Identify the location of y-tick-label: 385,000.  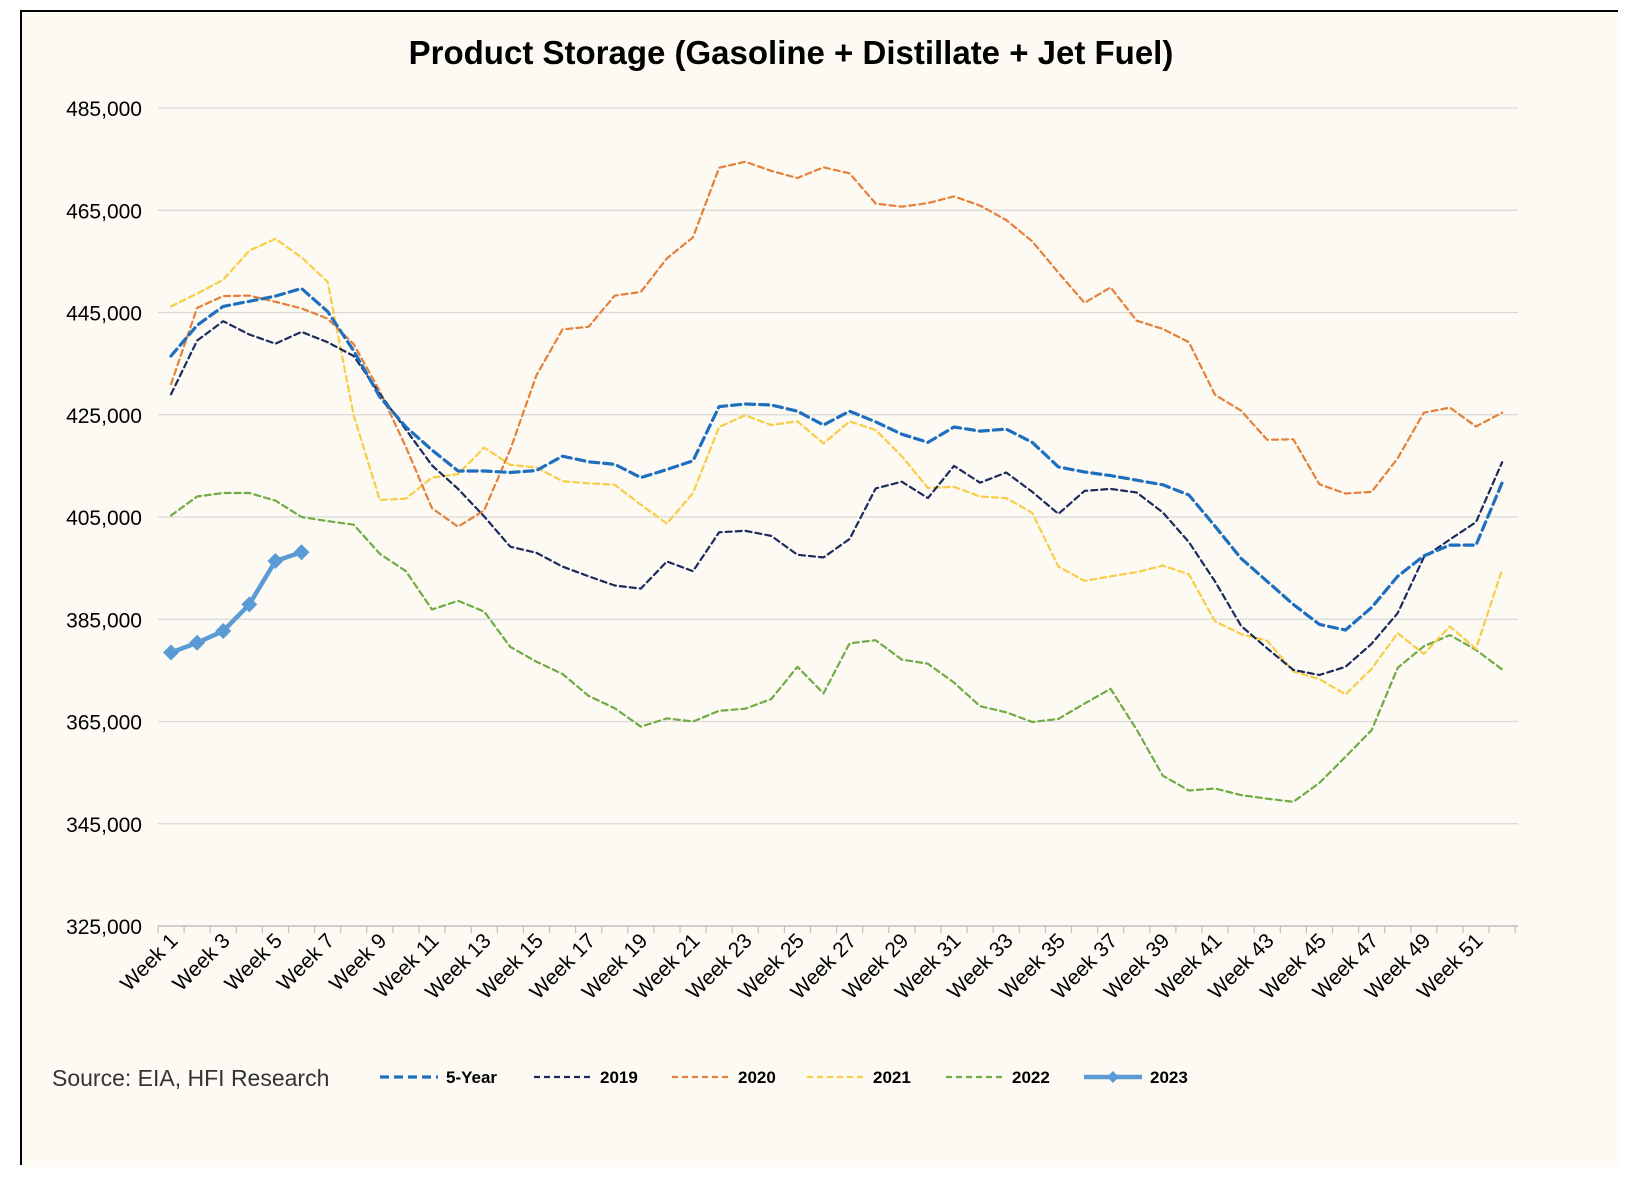
(104, 620).